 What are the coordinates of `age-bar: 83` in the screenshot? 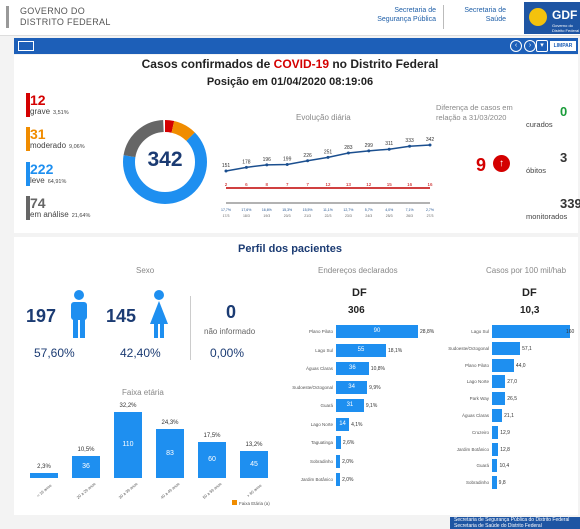 It's located at (170, 453).